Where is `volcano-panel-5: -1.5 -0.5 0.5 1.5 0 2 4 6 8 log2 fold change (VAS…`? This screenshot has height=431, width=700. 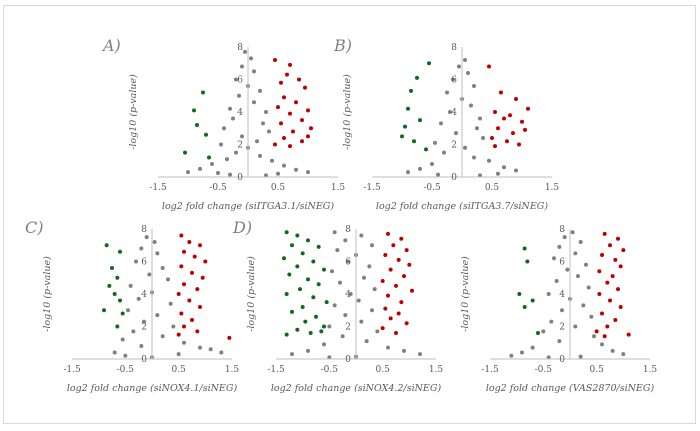 volcano-panel-5: -1.5 -0.5 0.5 1.5 0 2 4 6 8 log2 fold change (VAS… is located at coordinates (558, 309).